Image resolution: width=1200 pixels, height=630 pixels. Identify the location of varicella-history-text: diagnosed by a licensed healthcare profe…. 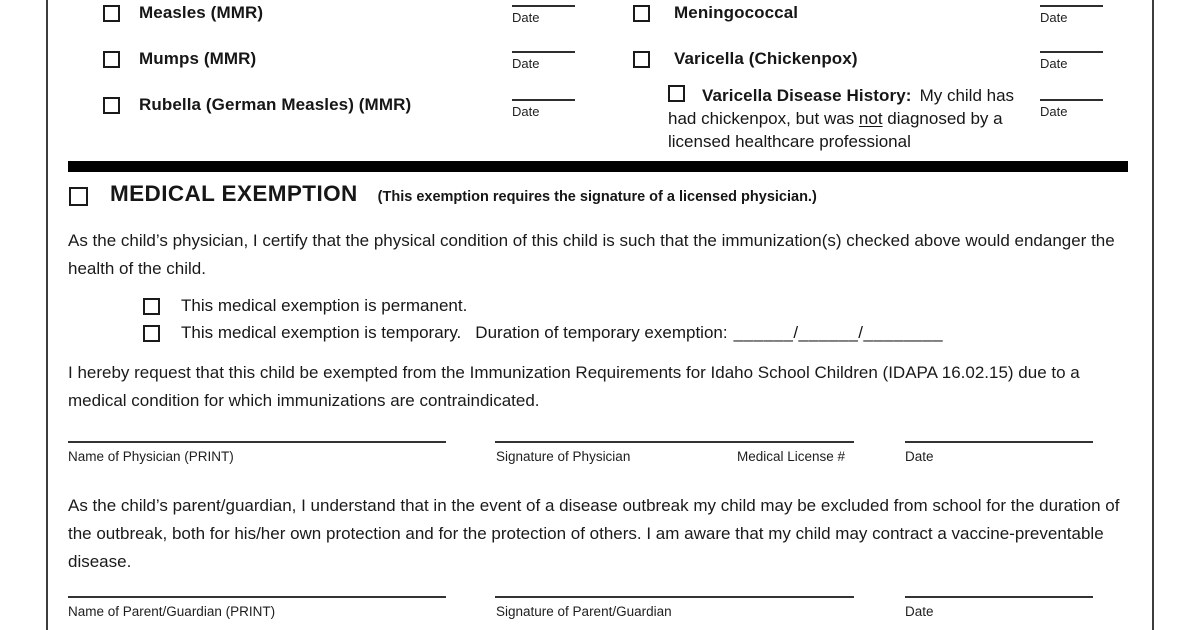
(835, 130).